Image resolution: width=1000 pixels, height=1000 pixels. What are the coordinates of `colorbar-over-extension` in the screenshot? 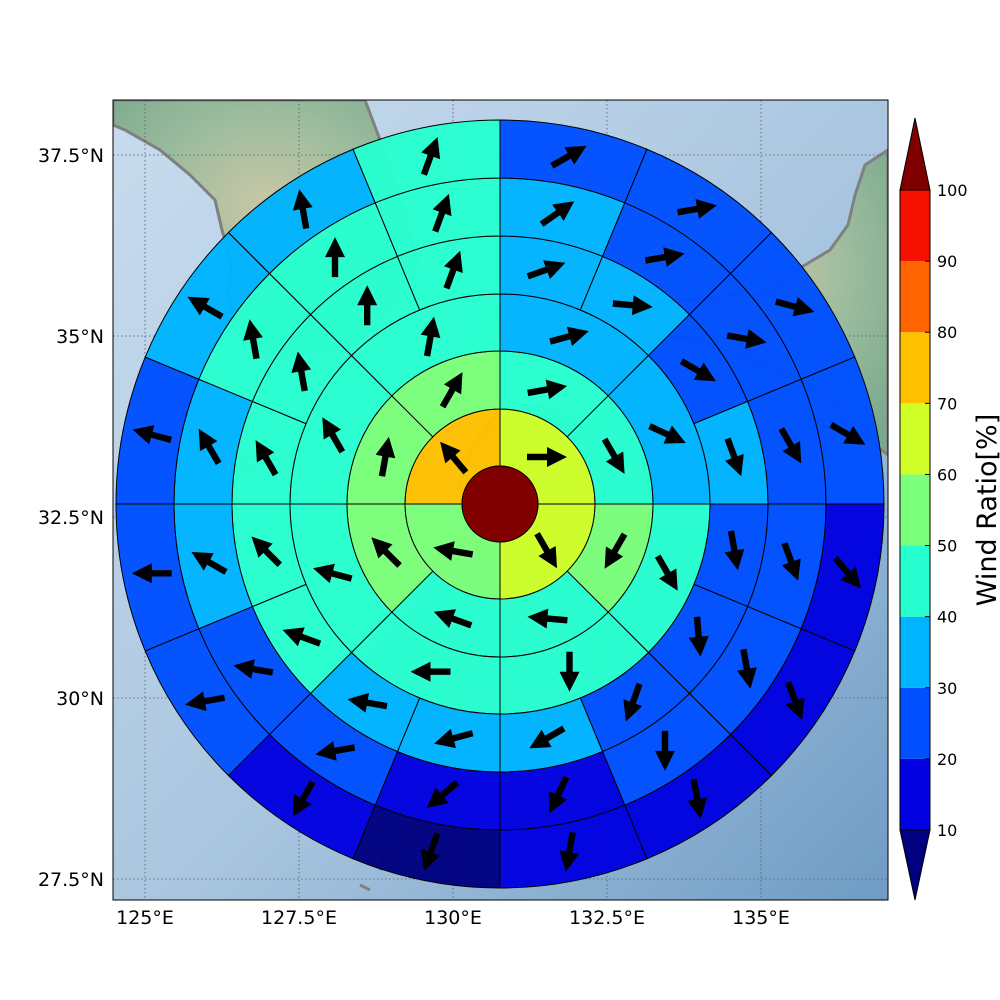 It's located at (915, 154).